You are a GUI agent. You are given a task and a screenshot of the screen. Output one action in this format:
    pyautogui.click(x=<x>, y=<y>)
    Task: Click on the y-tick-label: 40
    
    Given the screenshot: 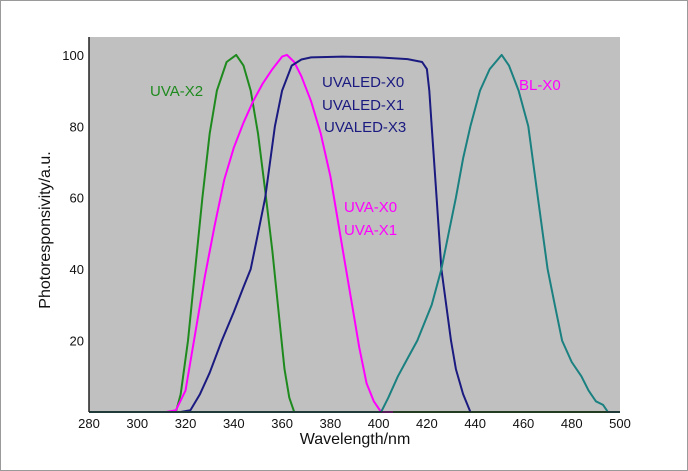 What is the action you would take?
    pyautogui.click(x=77, y=269)
    